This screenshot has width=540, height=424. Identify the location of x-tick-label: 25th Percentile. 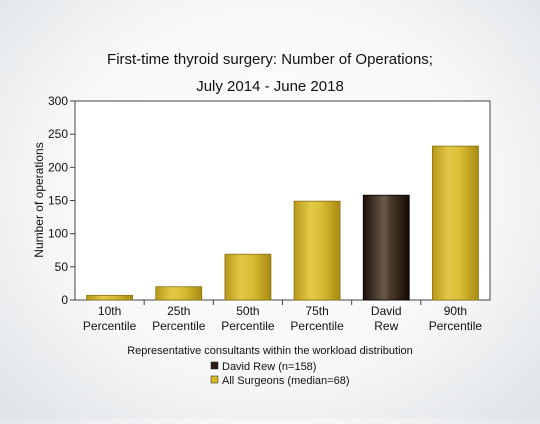
(179, 318).